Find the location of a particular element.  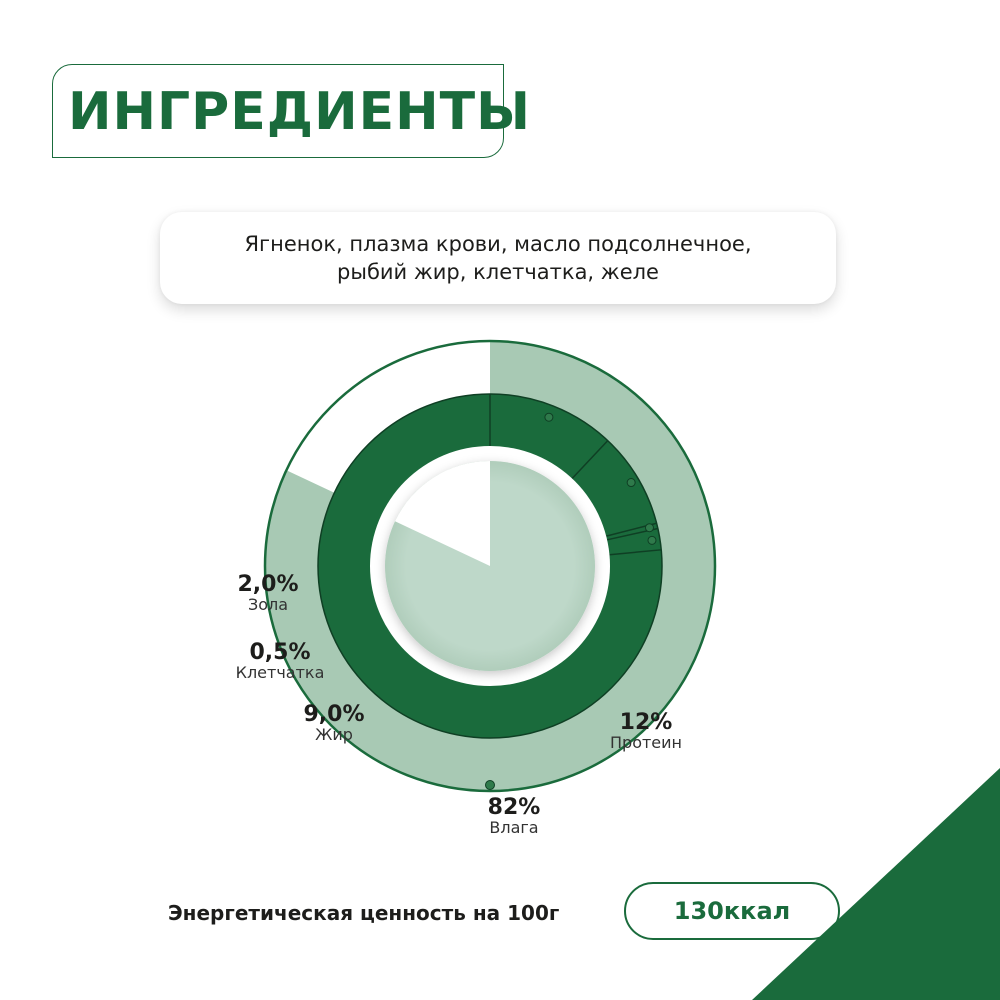

center-white-wedge is located at coordinates (442, 513).